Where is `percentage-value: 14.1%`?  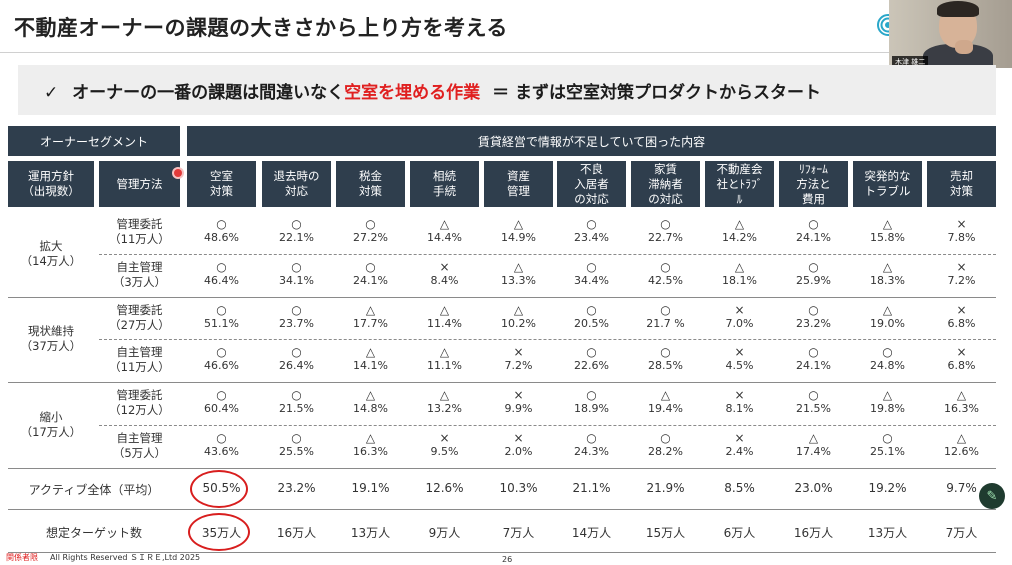
percentage-value: 14.1% is located at coordinates (370, 366).